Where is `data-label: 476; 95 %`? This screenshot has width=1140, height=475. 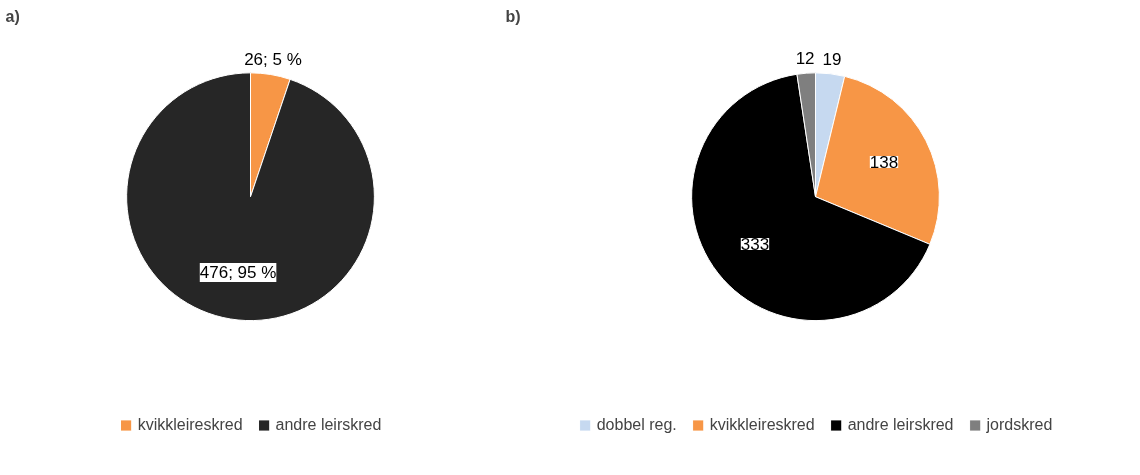
data-label: 476; 95 % is located at coordinates (238, 273).